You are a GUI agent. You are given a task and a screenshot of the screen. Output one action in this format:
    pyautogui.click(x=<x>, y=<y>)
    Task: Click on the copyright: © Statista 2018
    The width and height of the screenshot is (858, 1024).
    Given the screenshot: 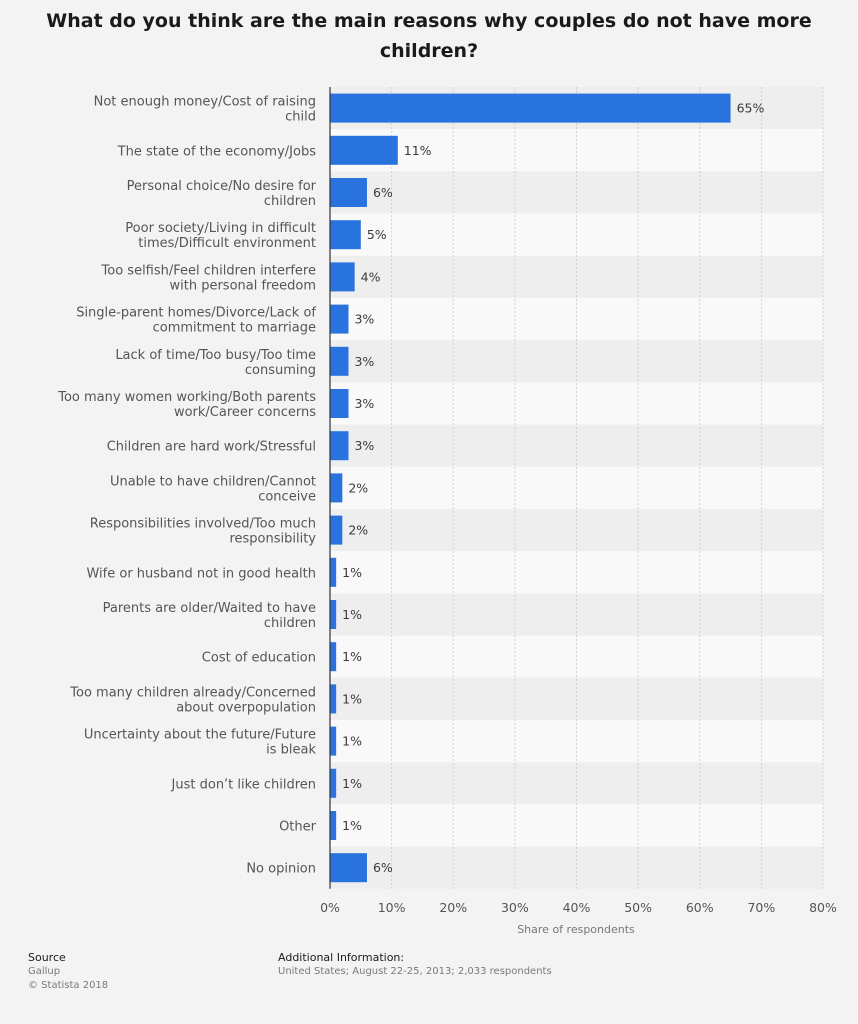 What is the action you would take?
    pyautogui.click(x=68, y=985)
    